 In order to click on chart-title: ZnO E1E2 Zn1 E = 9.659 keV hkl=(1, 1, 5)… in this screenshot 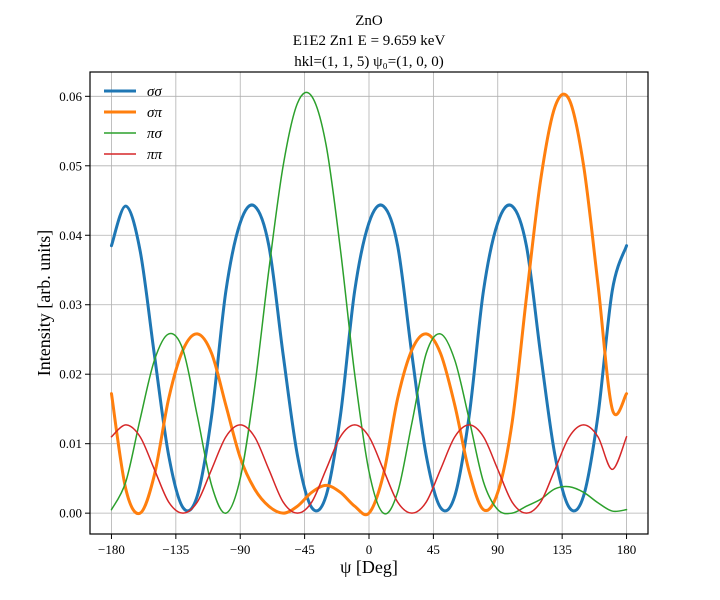, I will do `click(369, 41)`.